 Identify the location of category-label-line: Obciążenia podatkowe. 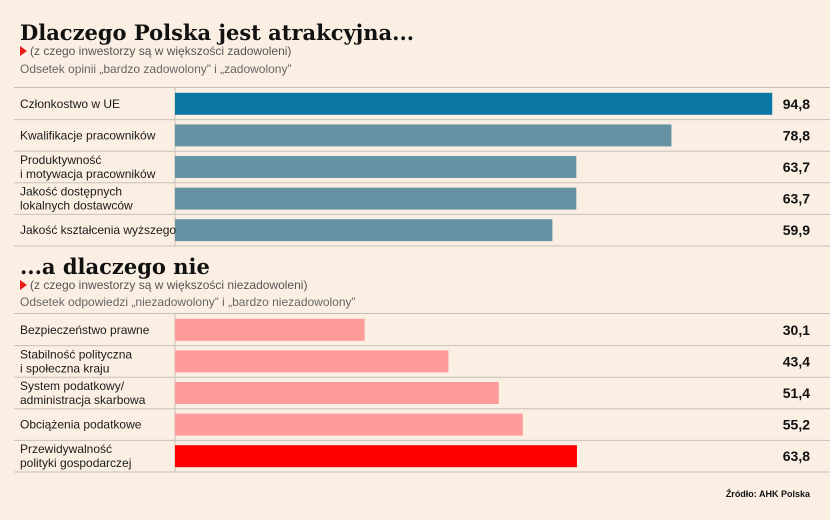
(81, 425).